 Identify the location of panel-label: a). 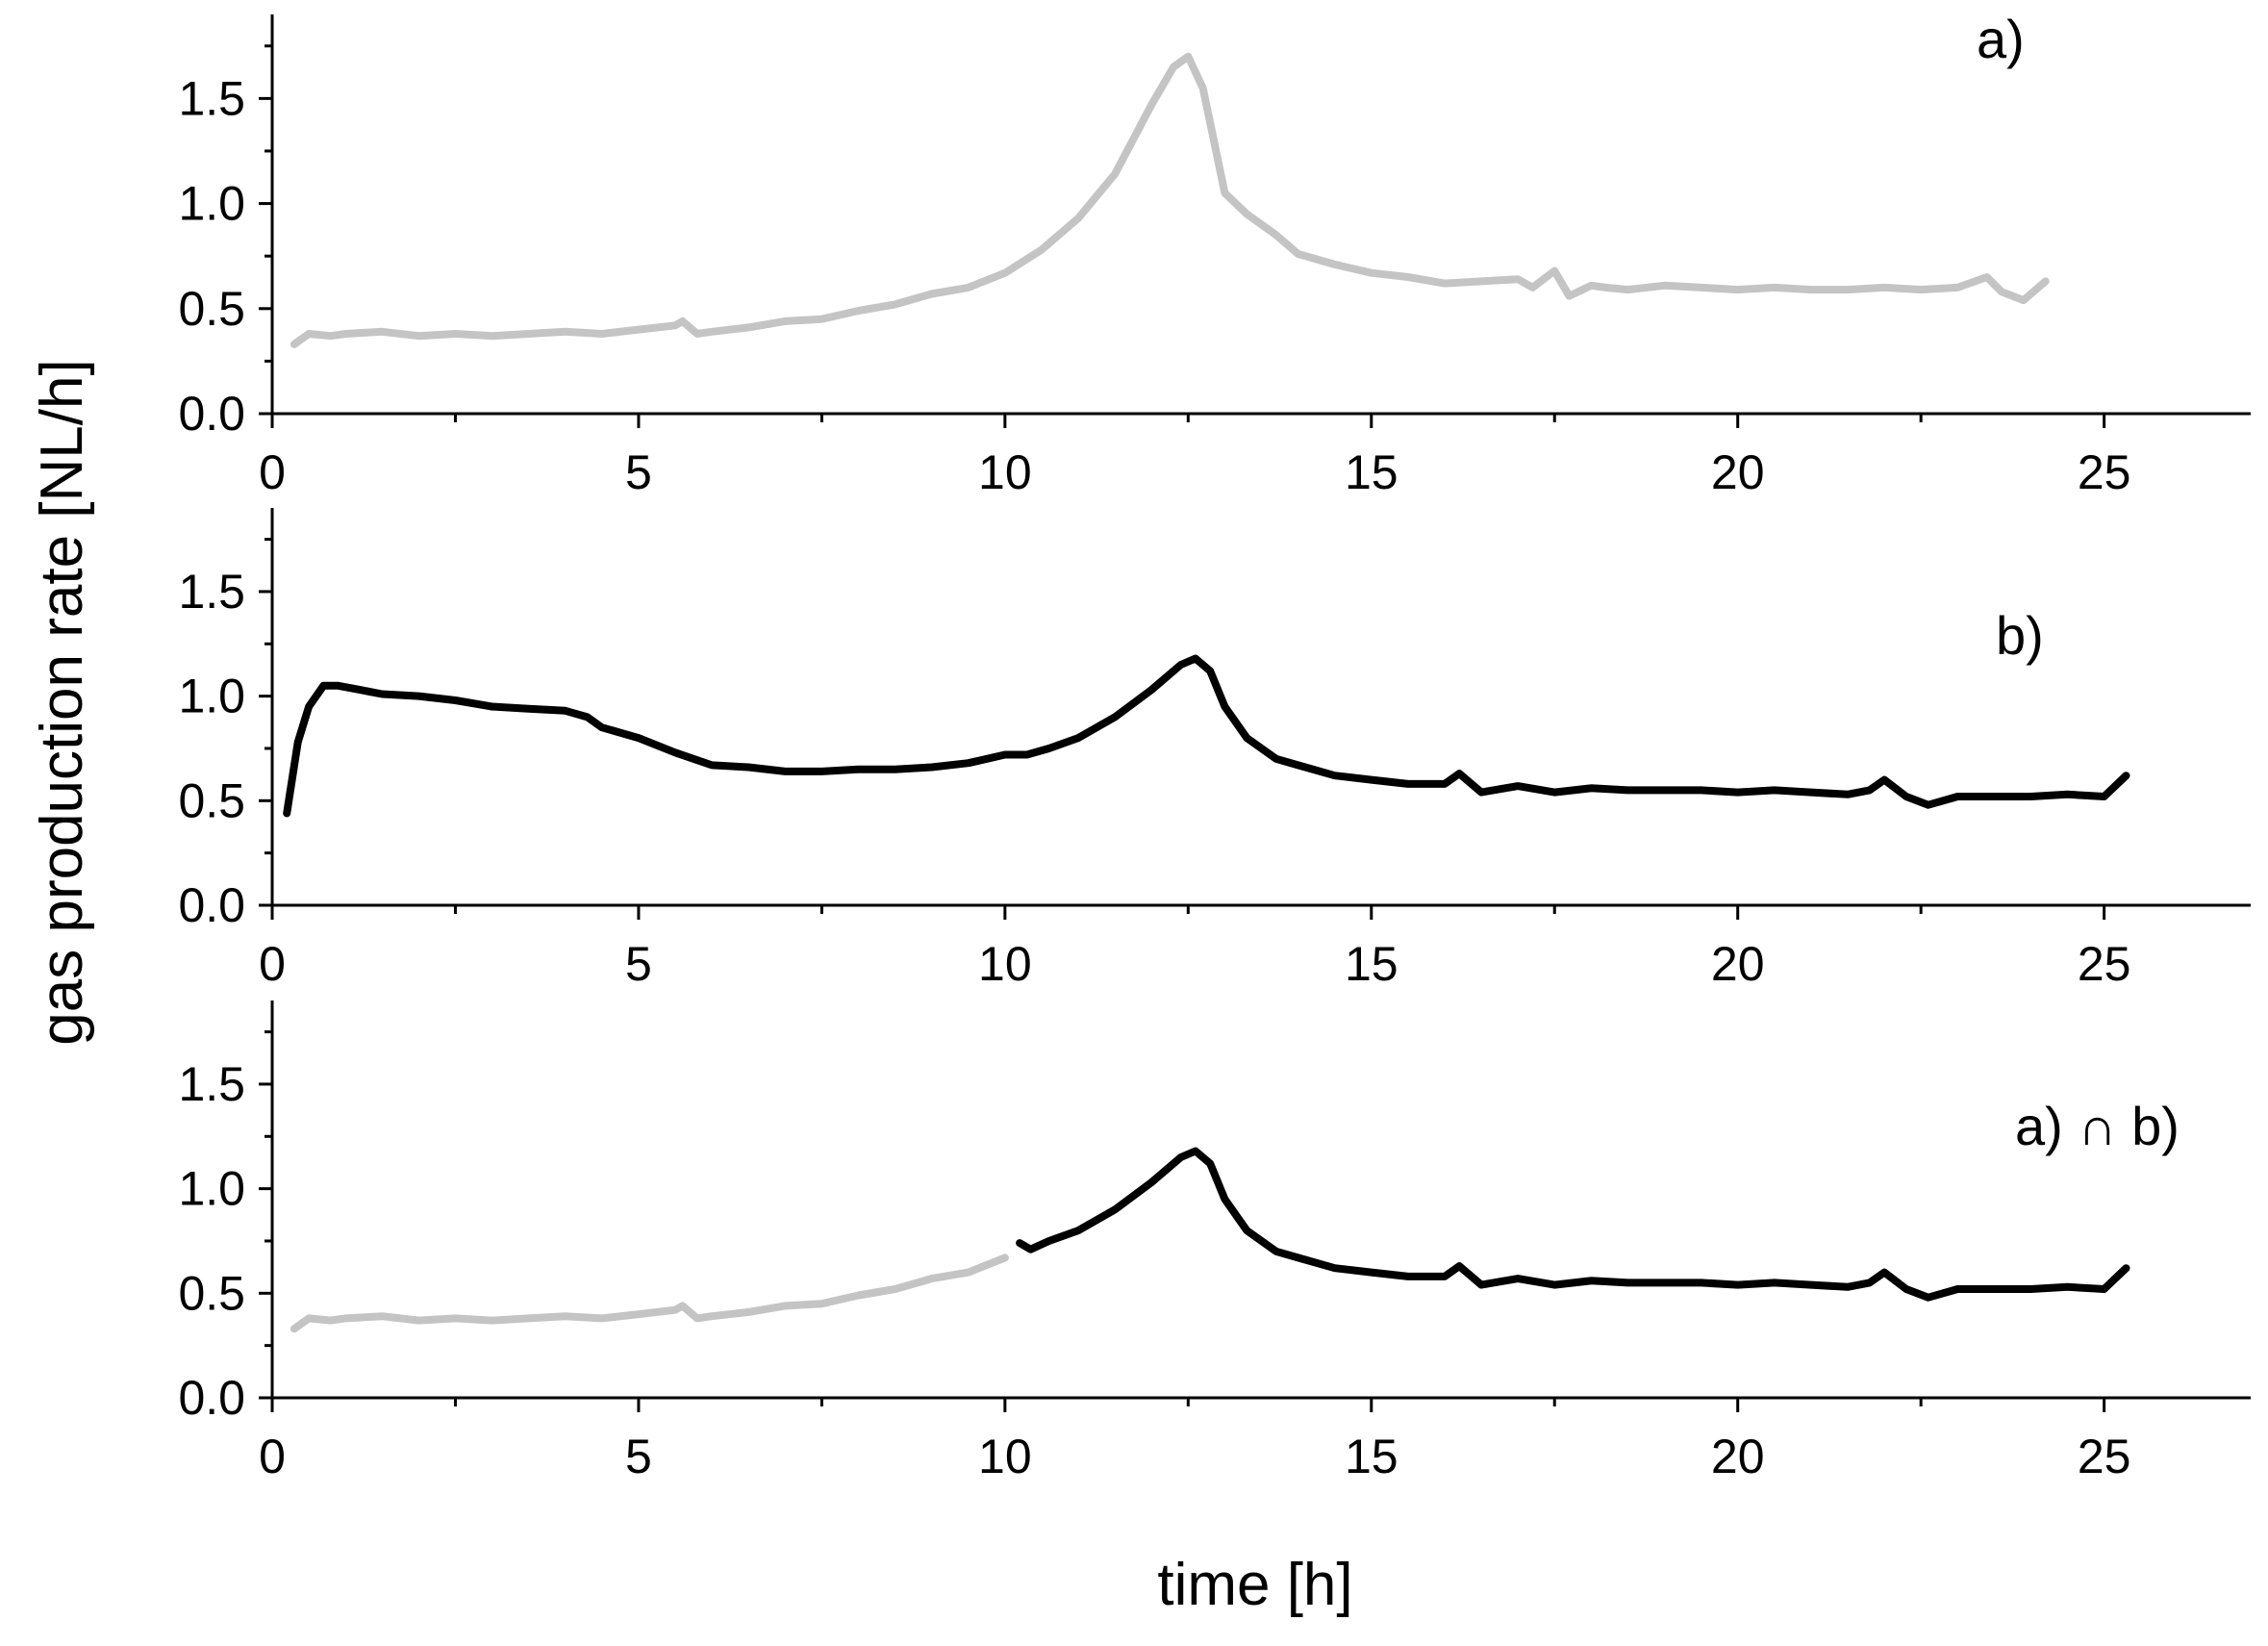
(2001, 39).